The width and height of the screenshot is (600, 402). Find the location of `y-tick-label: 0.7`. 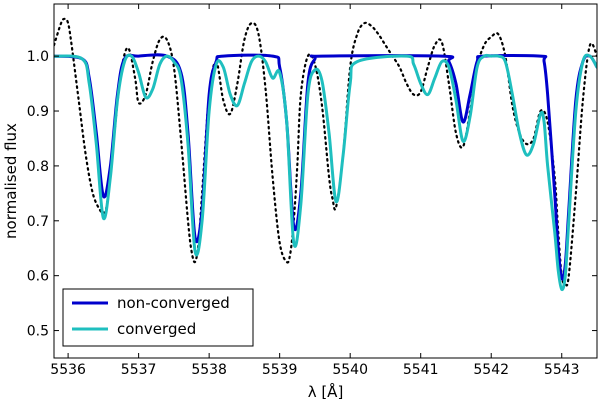

y-tick-label: 0.7 is located at coordinates (38, 222).